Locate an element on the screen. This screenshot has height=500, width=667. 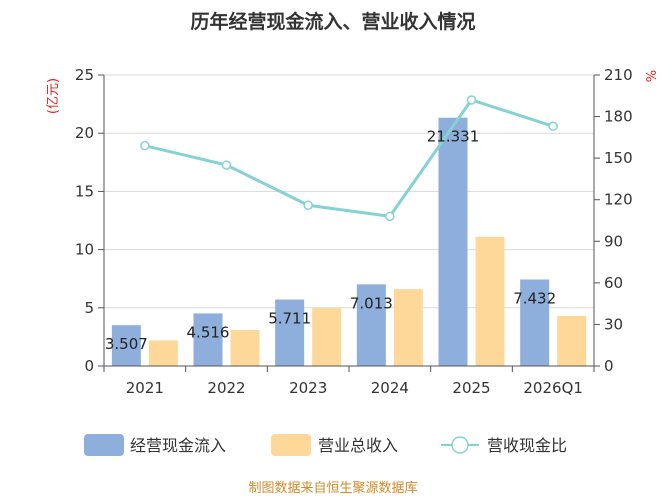
right-tick-label: 210 is located at coordinates (618, 75).